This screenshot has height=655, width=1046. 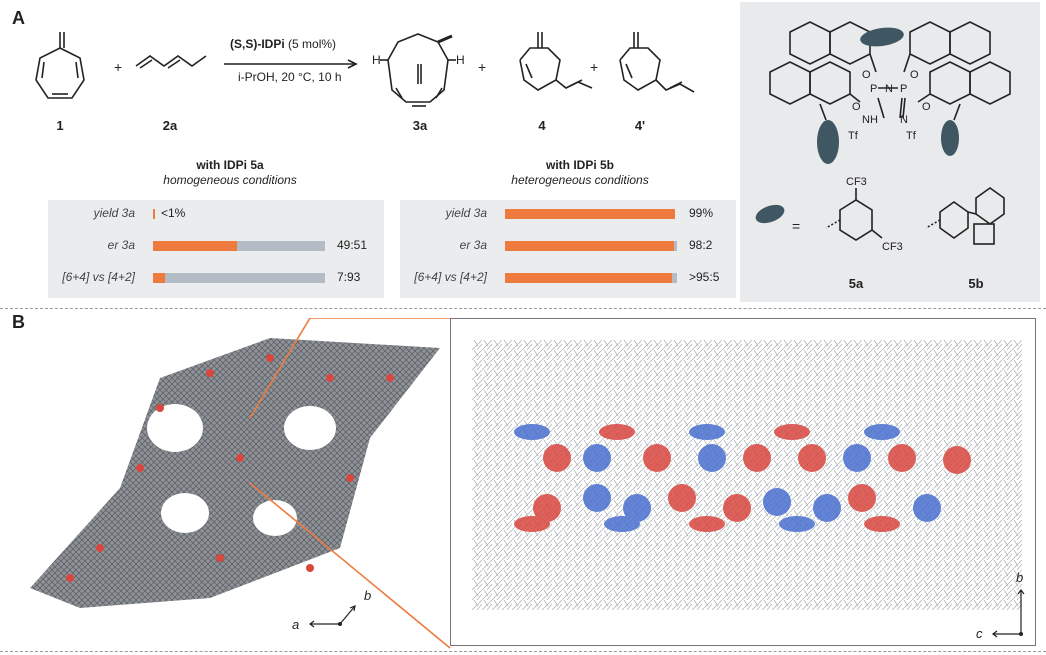 What do you see at coordinates (542, 125) in the screenshot?
I see `label-compound-4: 4` at bounding box center [542, 125].